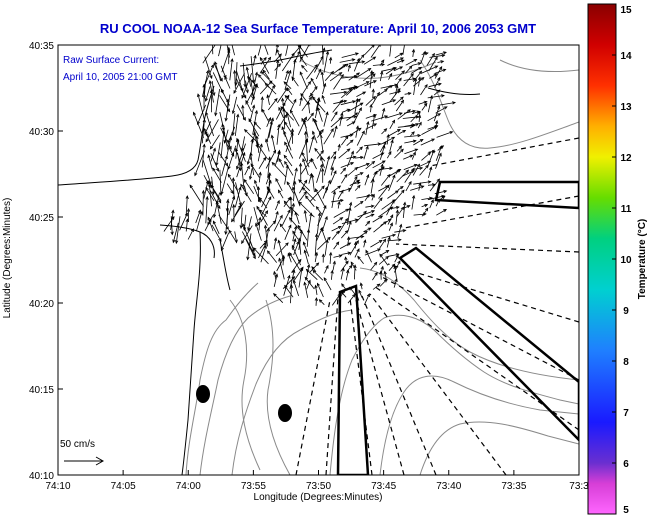 This screenshot has height=519, width=651. I want to click on y-tick-label: 40:25, so click(41, 218).